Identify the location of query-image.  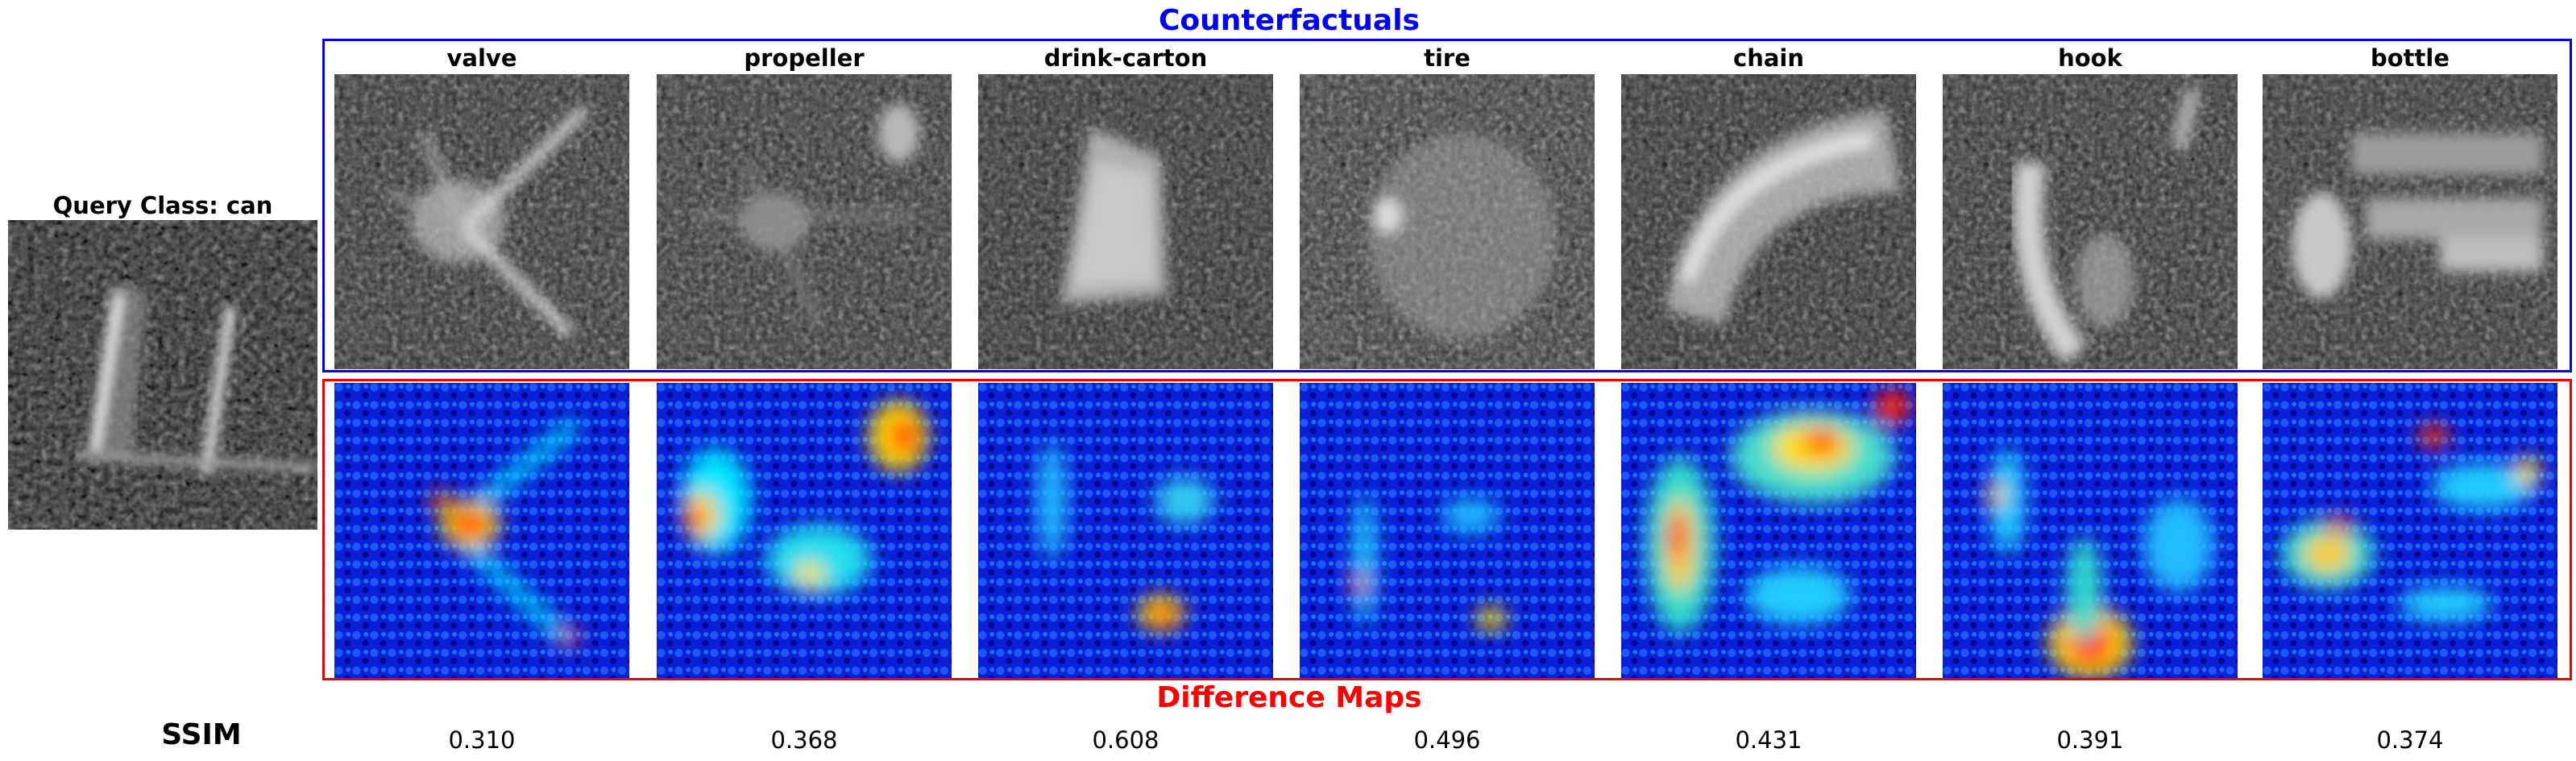
(162, 375).